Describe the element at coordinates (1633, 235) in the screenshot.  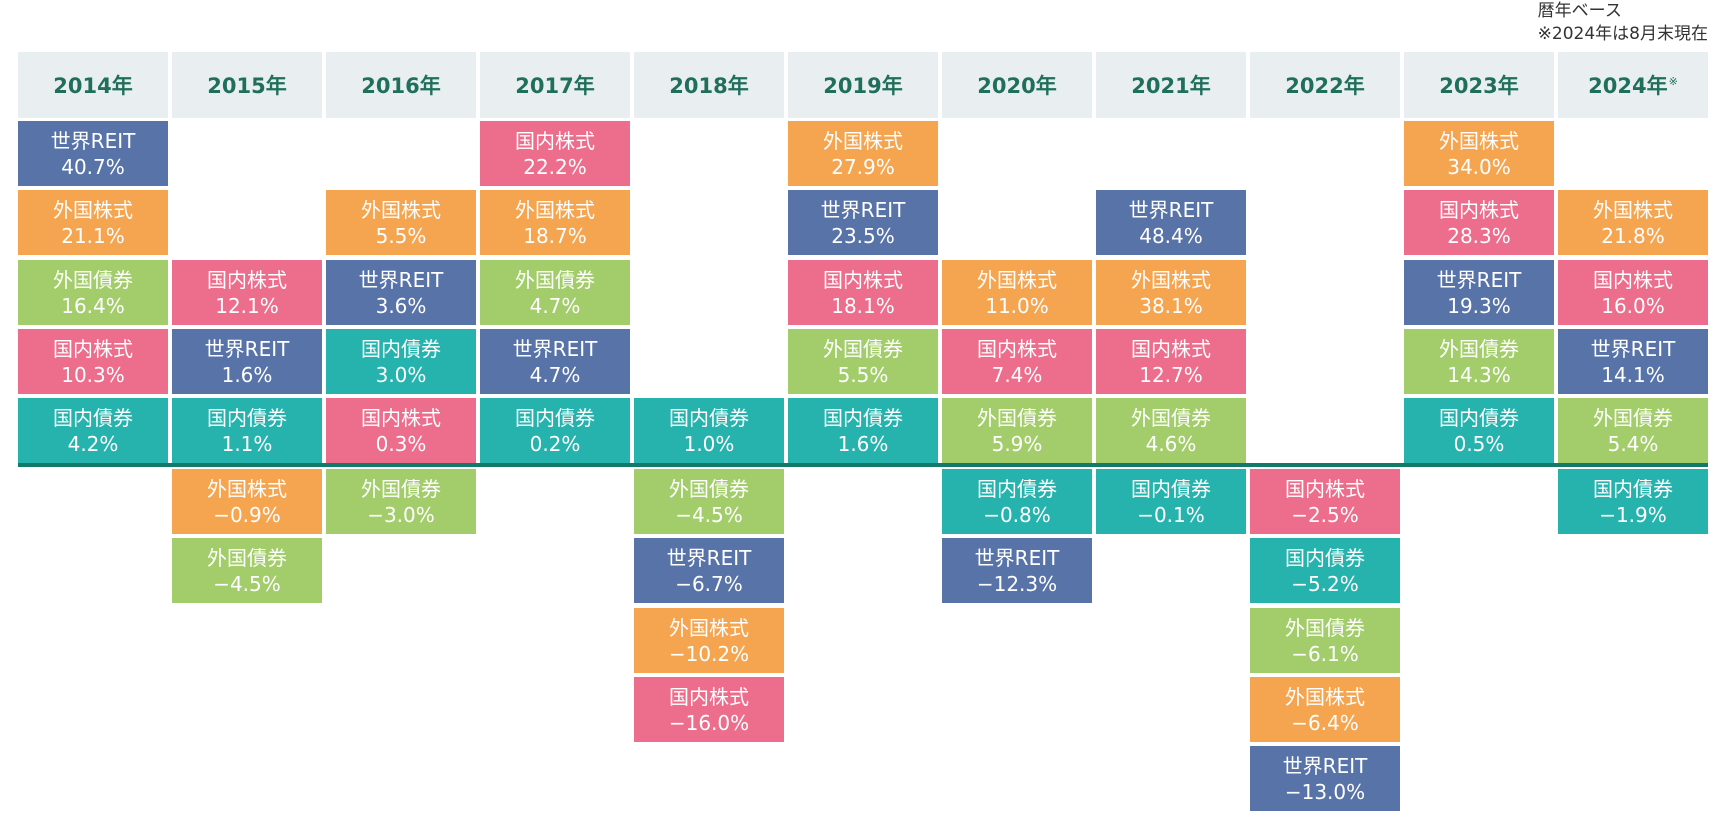
I see `return-value: 21.8%` at that location.